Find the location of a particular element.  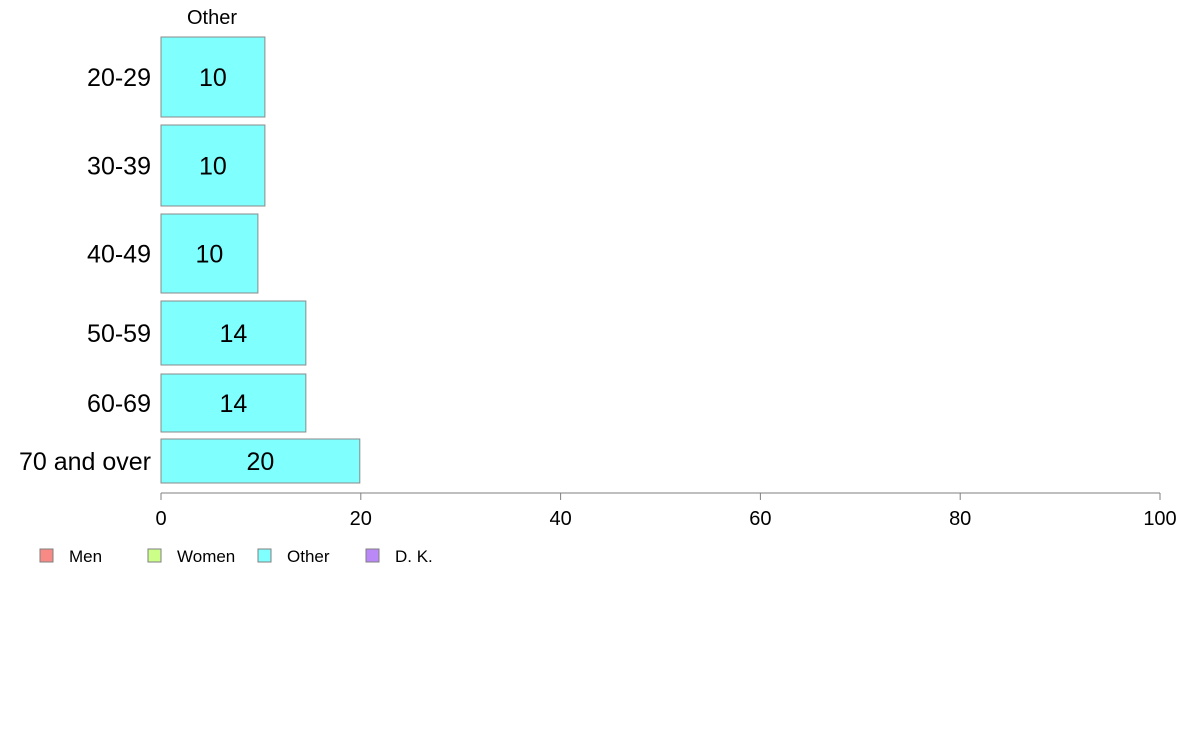

bar-value-labels: 10 10 10 14 14 20 is located at coordinates (235, 270).